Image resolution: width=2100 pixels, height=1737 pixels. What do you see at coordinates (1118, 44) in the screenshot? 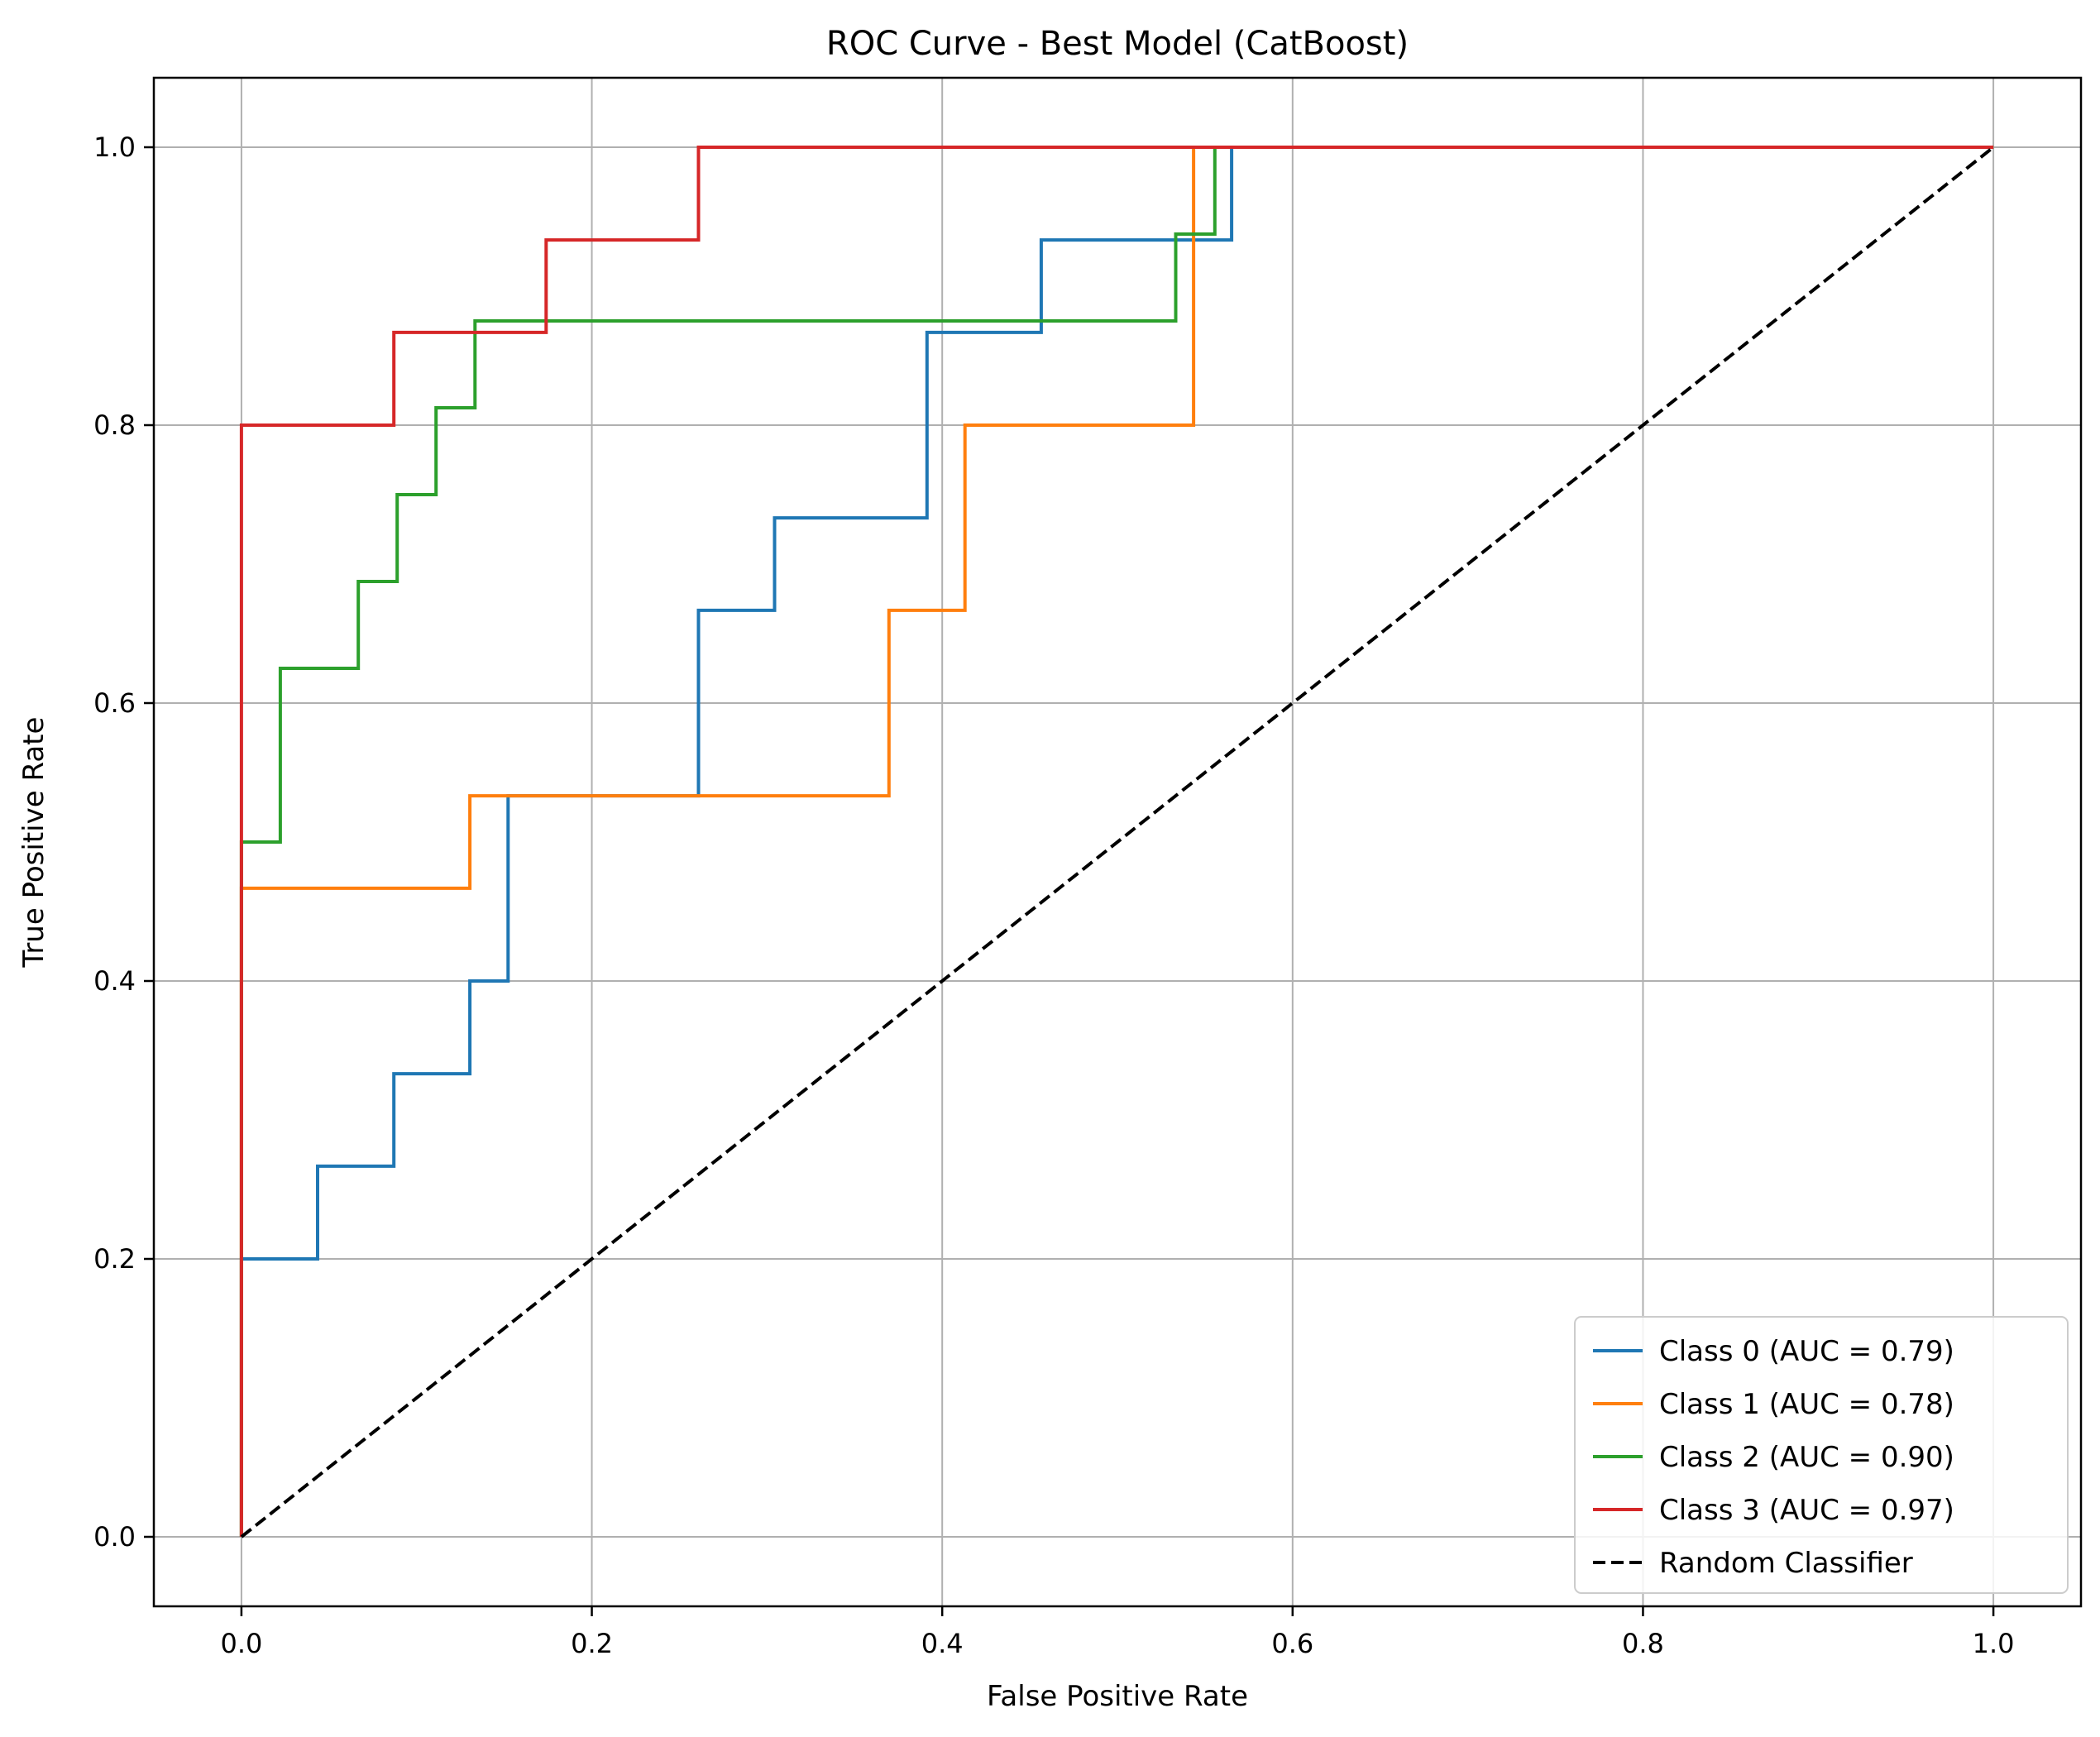
I see `chart-title: ROC Curve - Best Model (CatBoost)` at bounding box center [1118, 44].